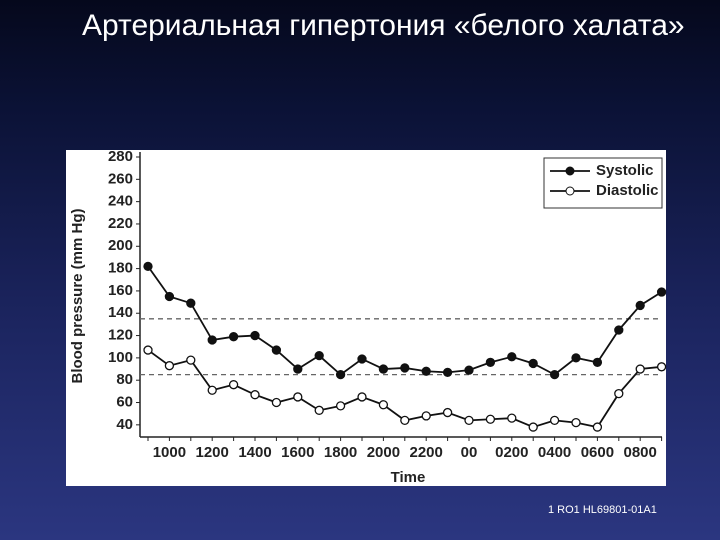 The height and width of the screenshot is (540, 720). What do you see at coordinates (640, 452) in the screenshot?
I see `x-tick-label: 0800` at bounding box center [640, 452].